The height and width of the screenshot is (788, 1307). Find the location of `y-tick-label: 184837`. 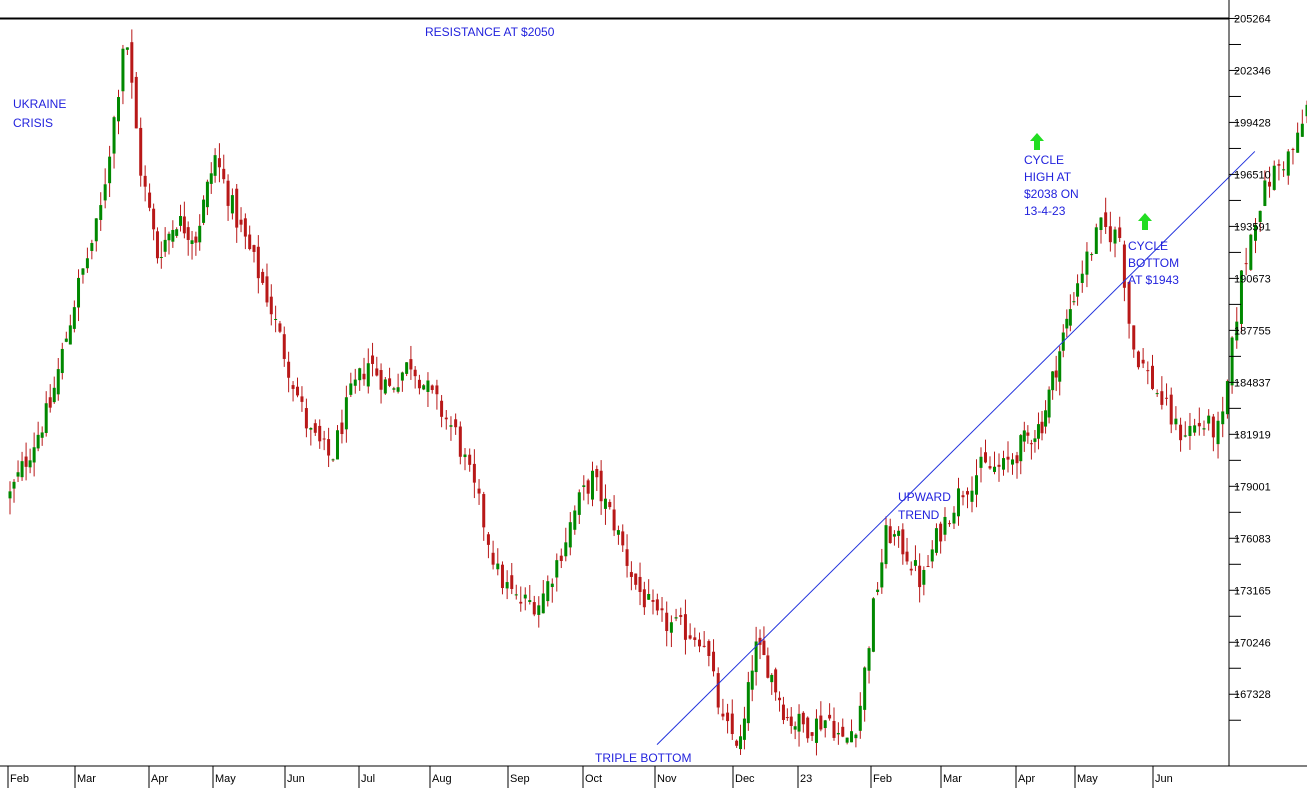

y-tick-label: 184837 is located at coordinates (1252, 383).